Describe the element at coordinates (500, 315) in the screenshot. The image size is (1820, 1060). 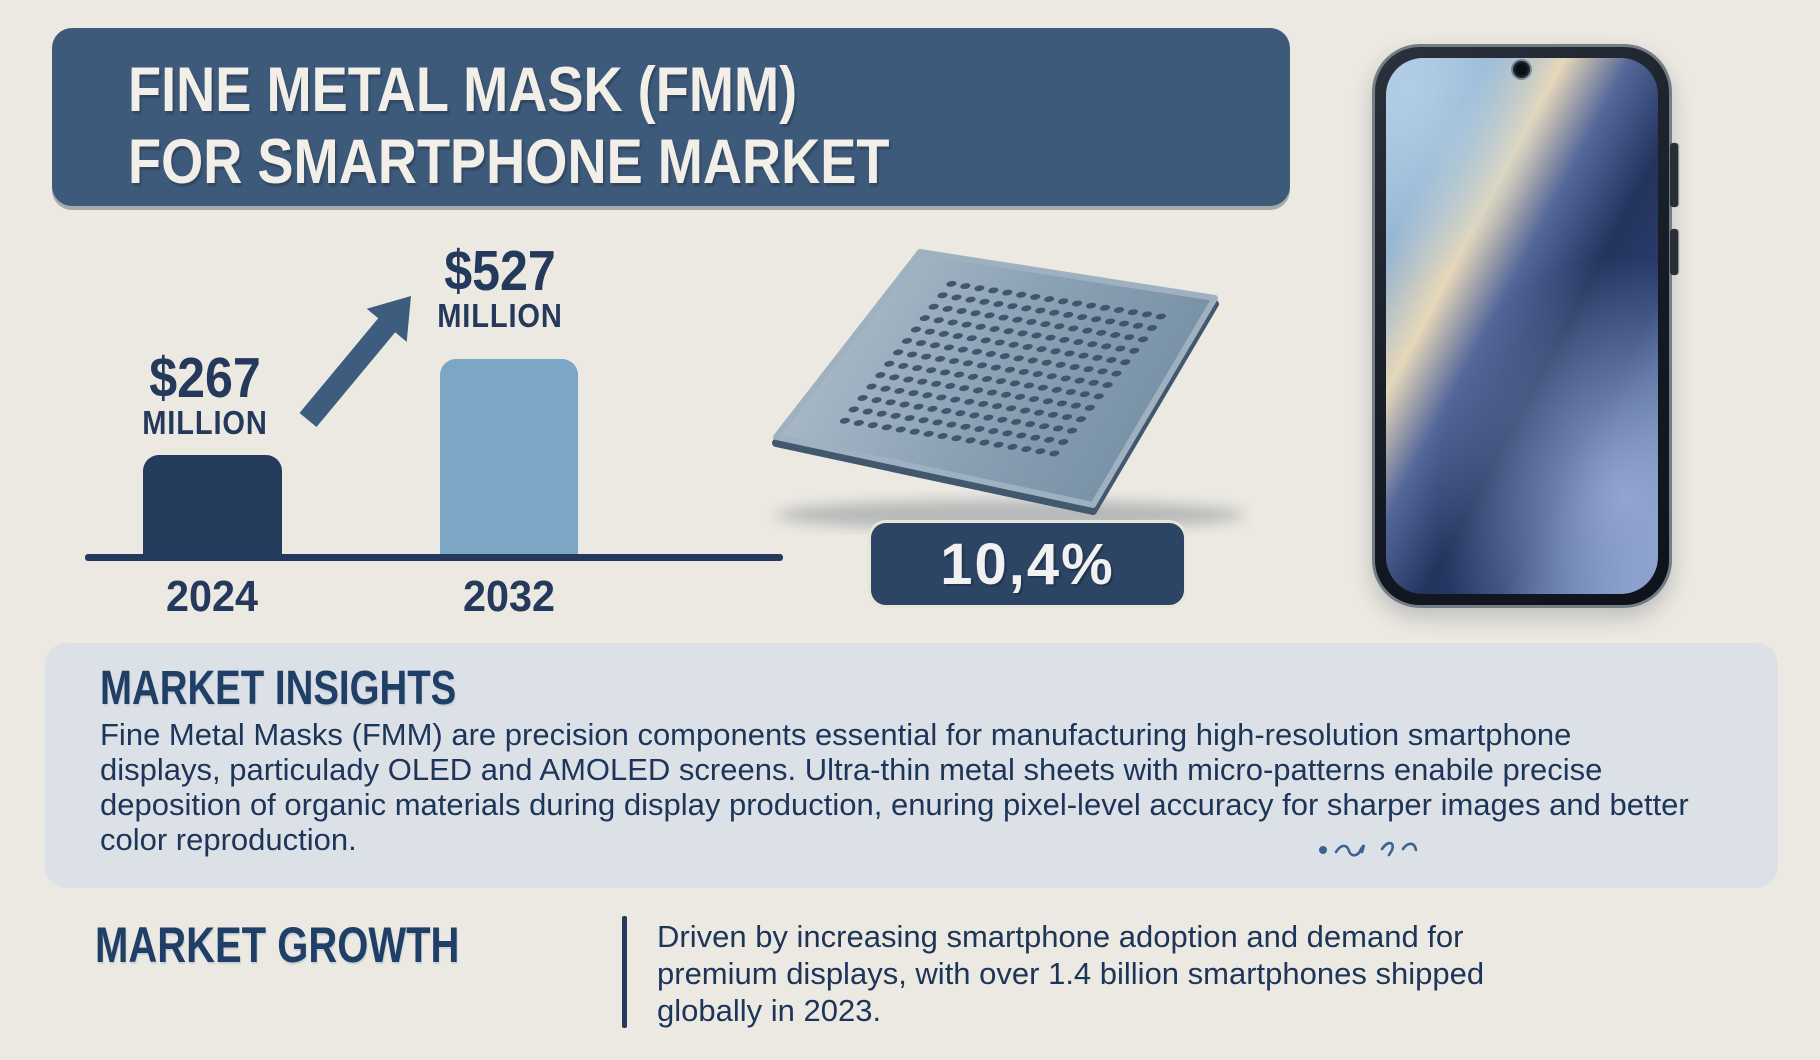
I see `bar-unit-2032: MILLION` at that location.